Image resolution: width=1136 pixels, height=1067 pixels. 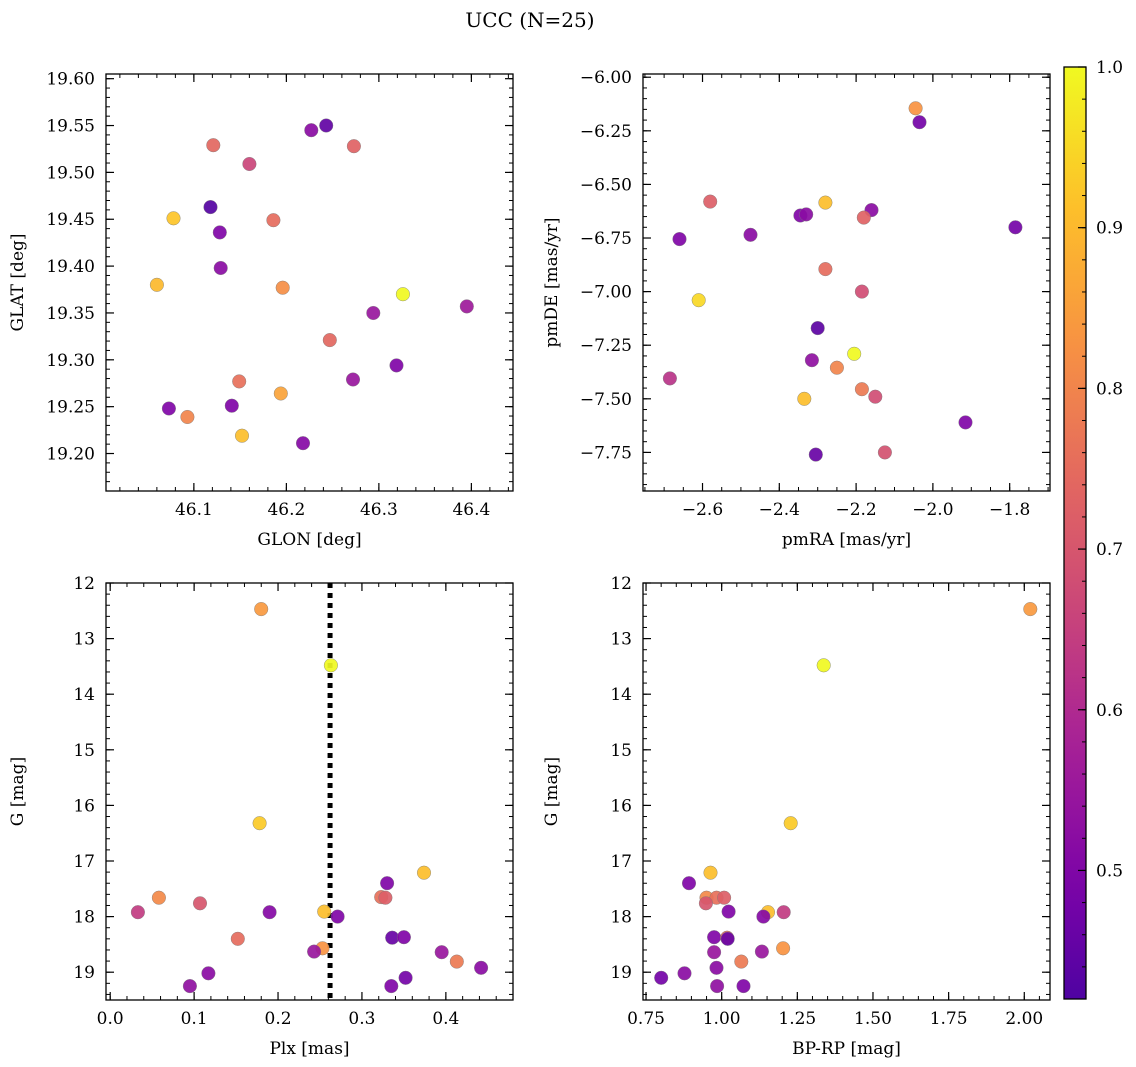 I want to click on colorbar-tick-label: 0.5, so click(x=1109, y=871).